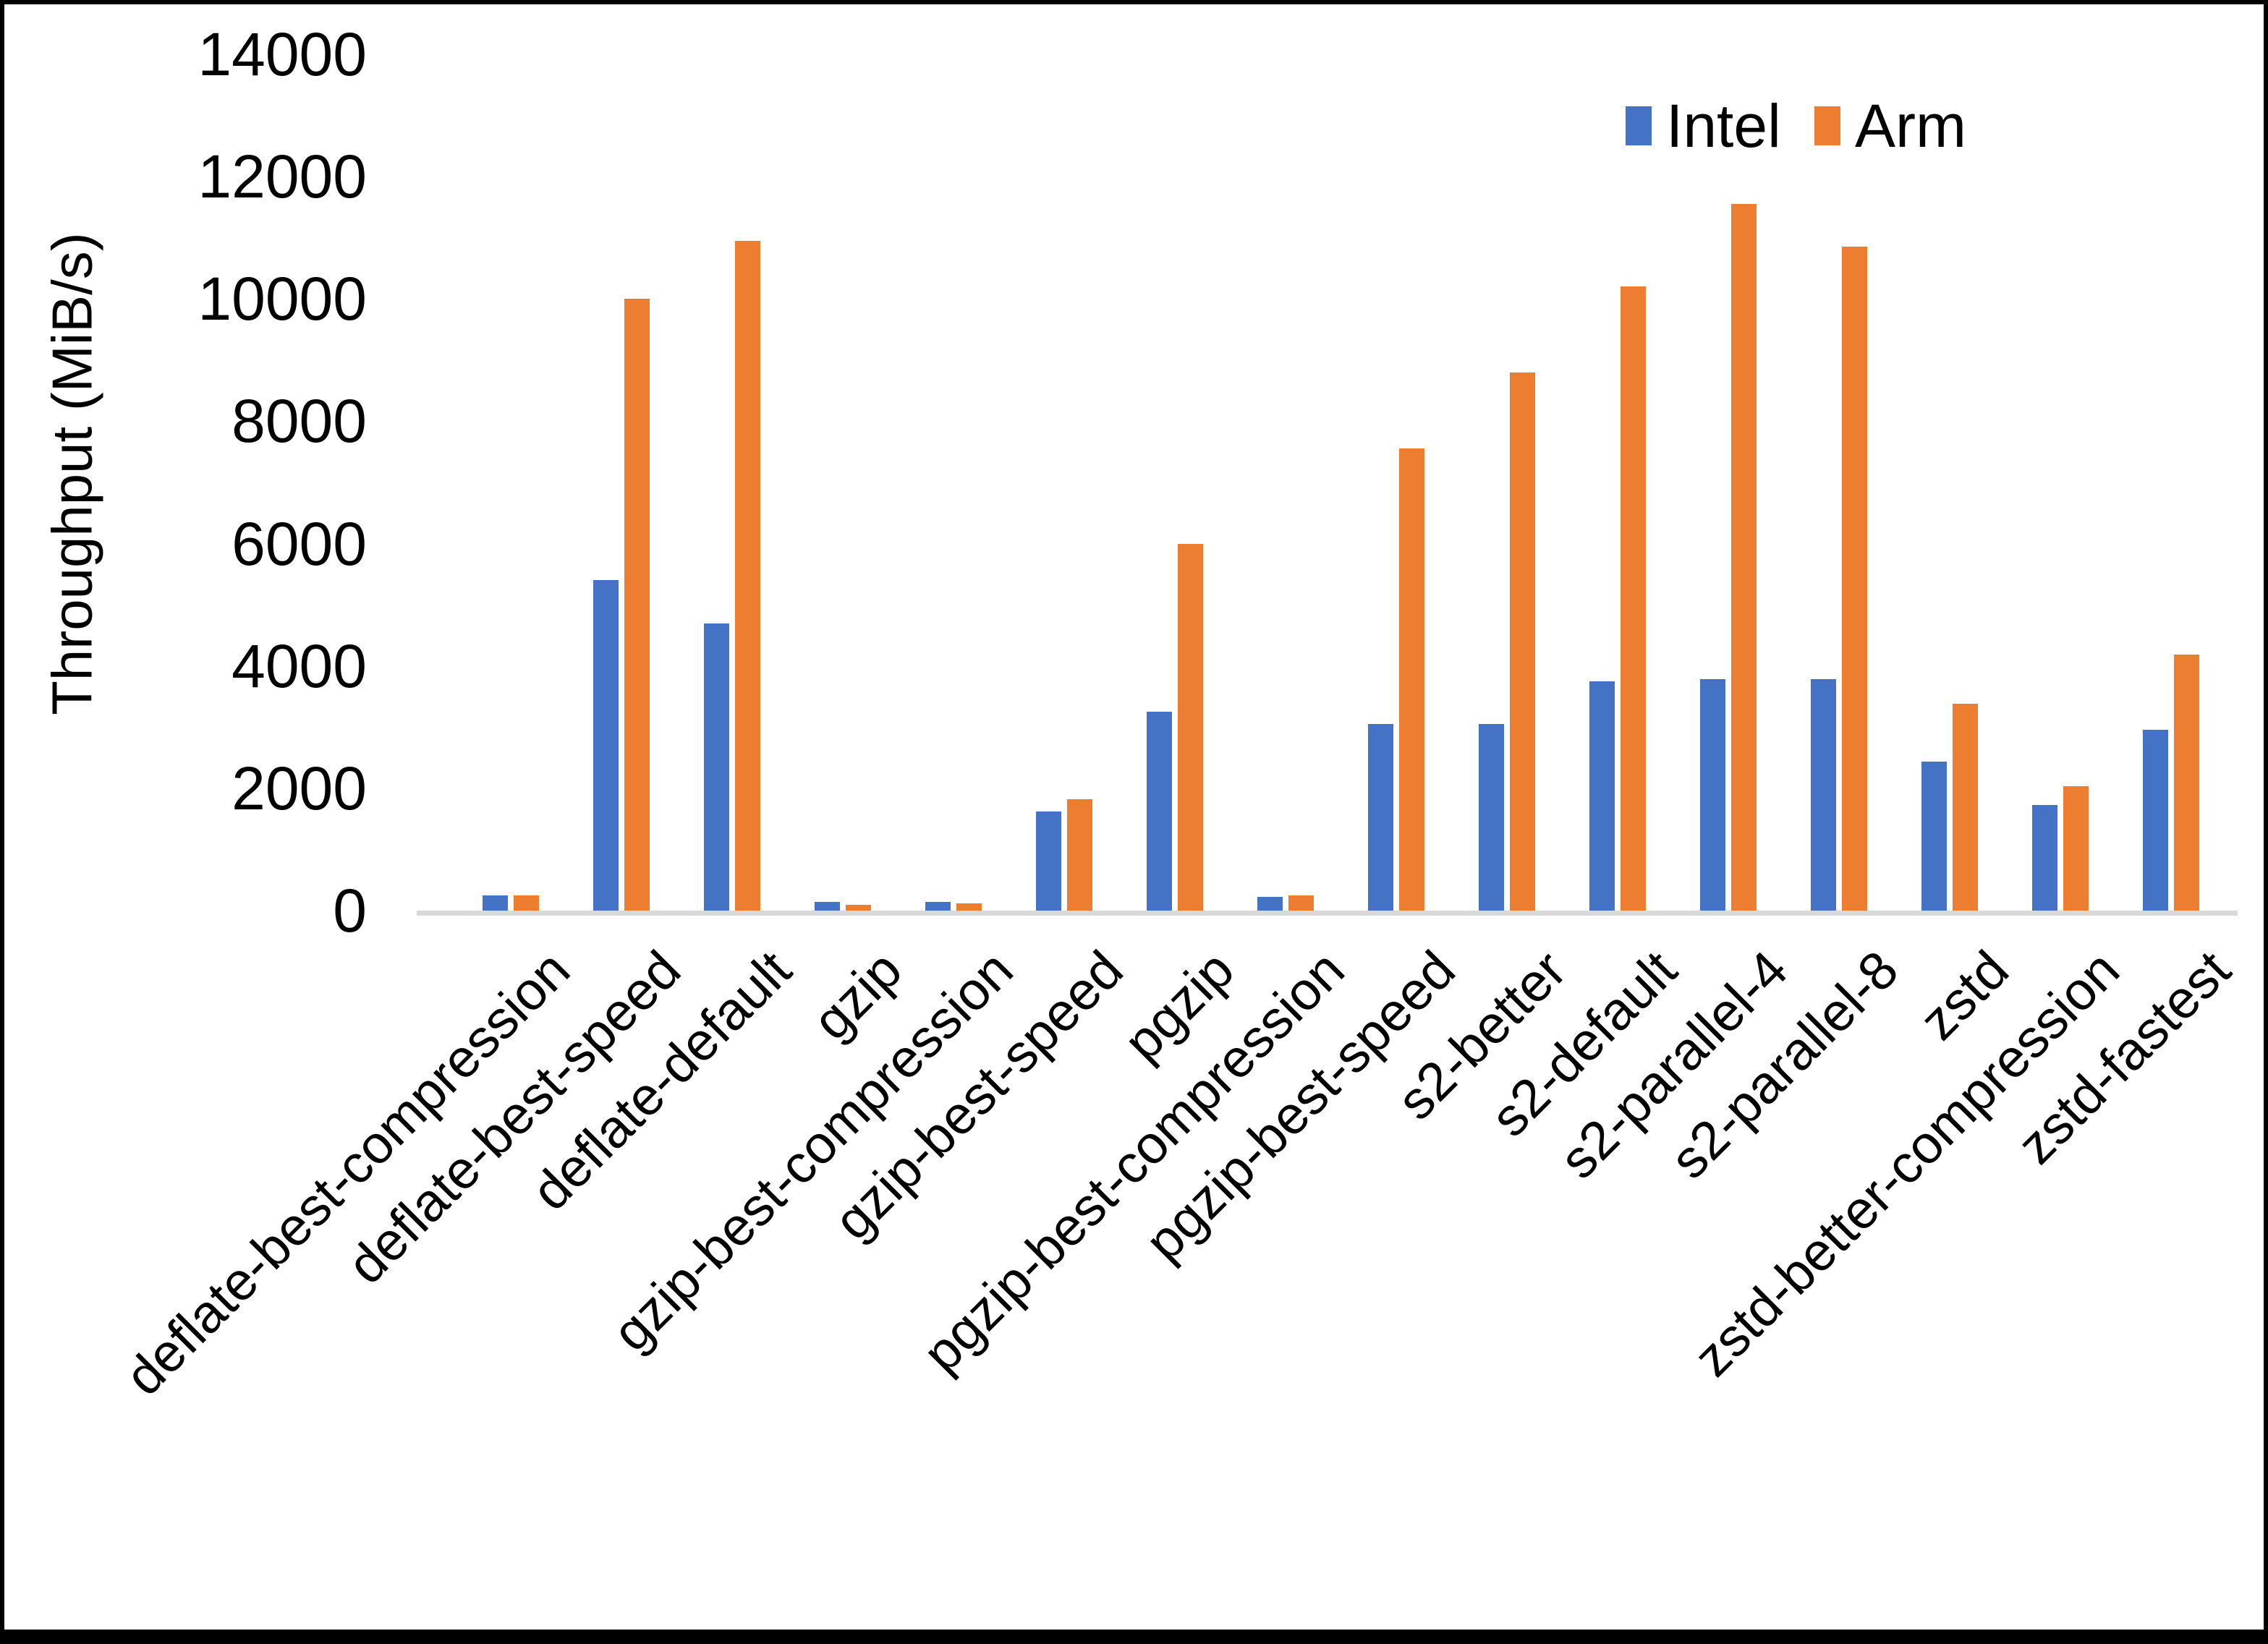 The width and height of the screenshot is (2268, 1644). Describe the element at coordinates (1491, 817) in the screenshot. I see `bar-intel-s2-better` at that location.